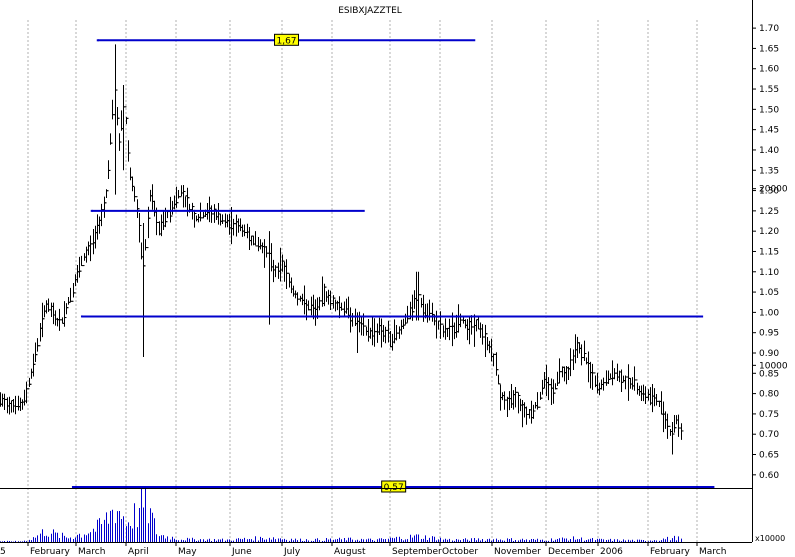  Describe the element at coordinates (769, 171) in the screenshot. I see `price-tick-label: 1.35` at that location.